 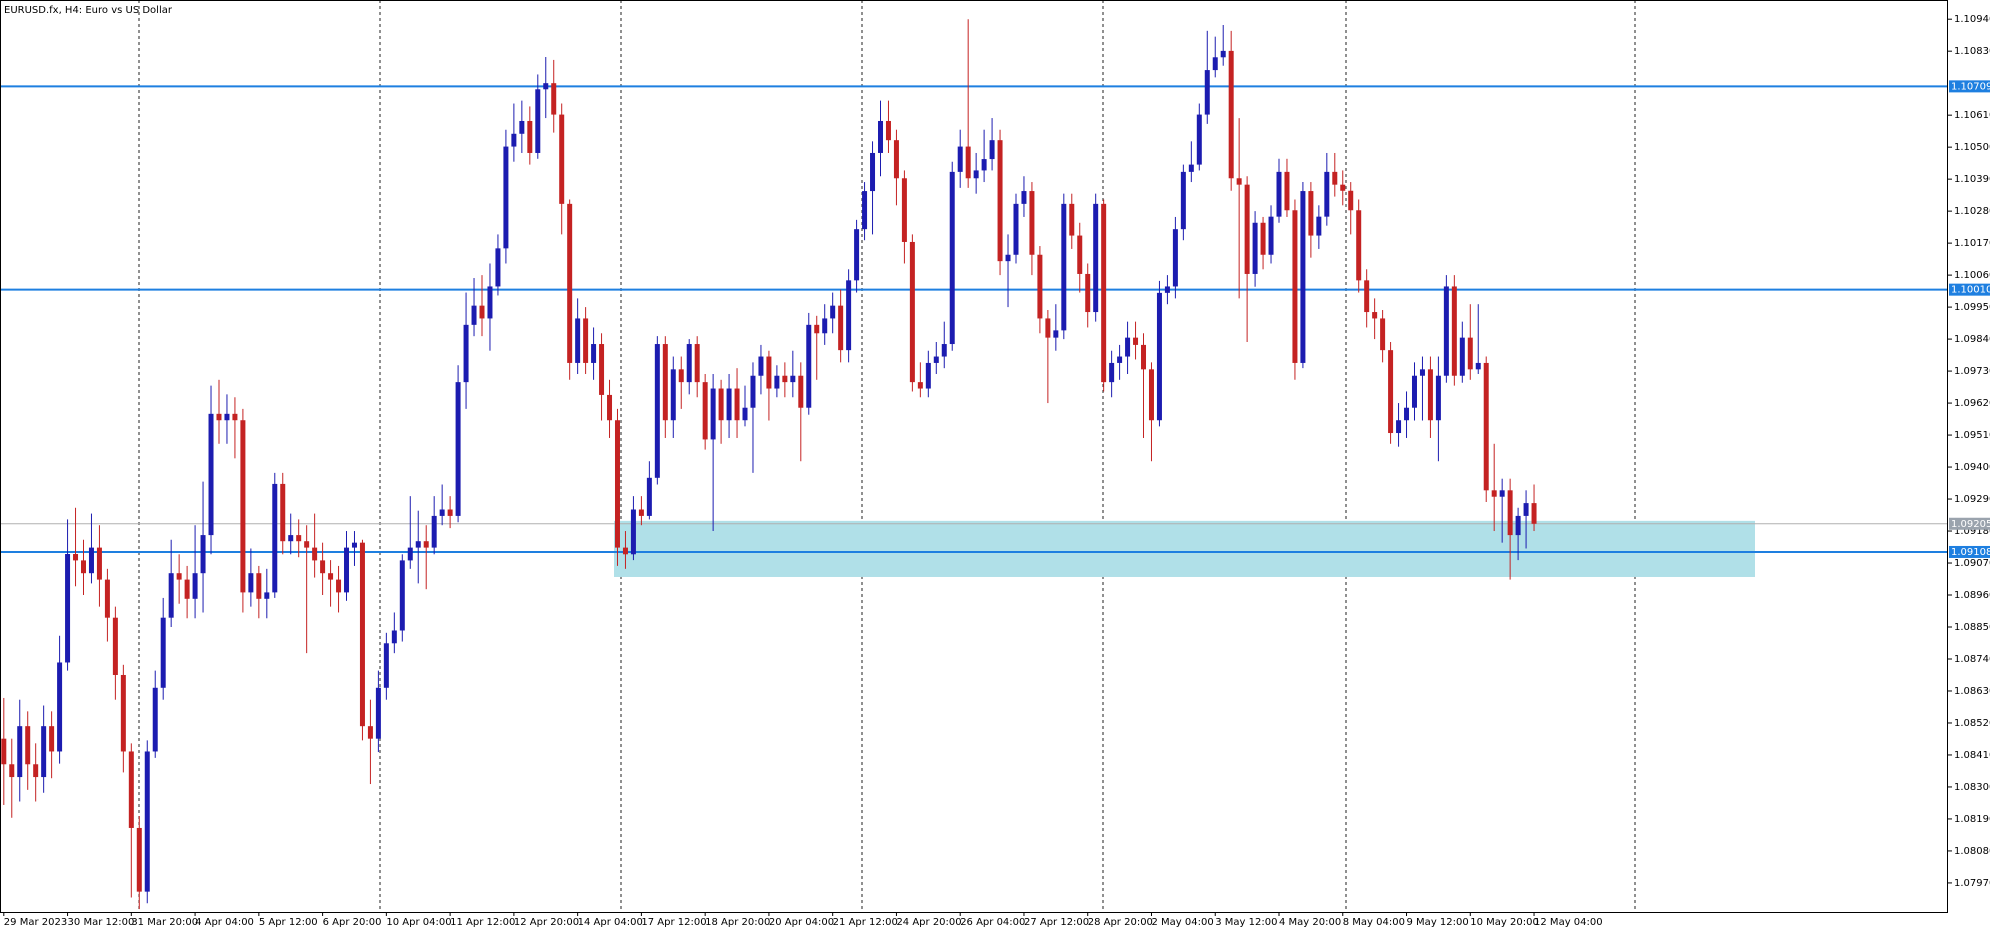 What do you see at coordinates (1504, 922) in the screenshot?
I see `x-tick-label: 10 May 20:00` at bounding box center [1504, 922].